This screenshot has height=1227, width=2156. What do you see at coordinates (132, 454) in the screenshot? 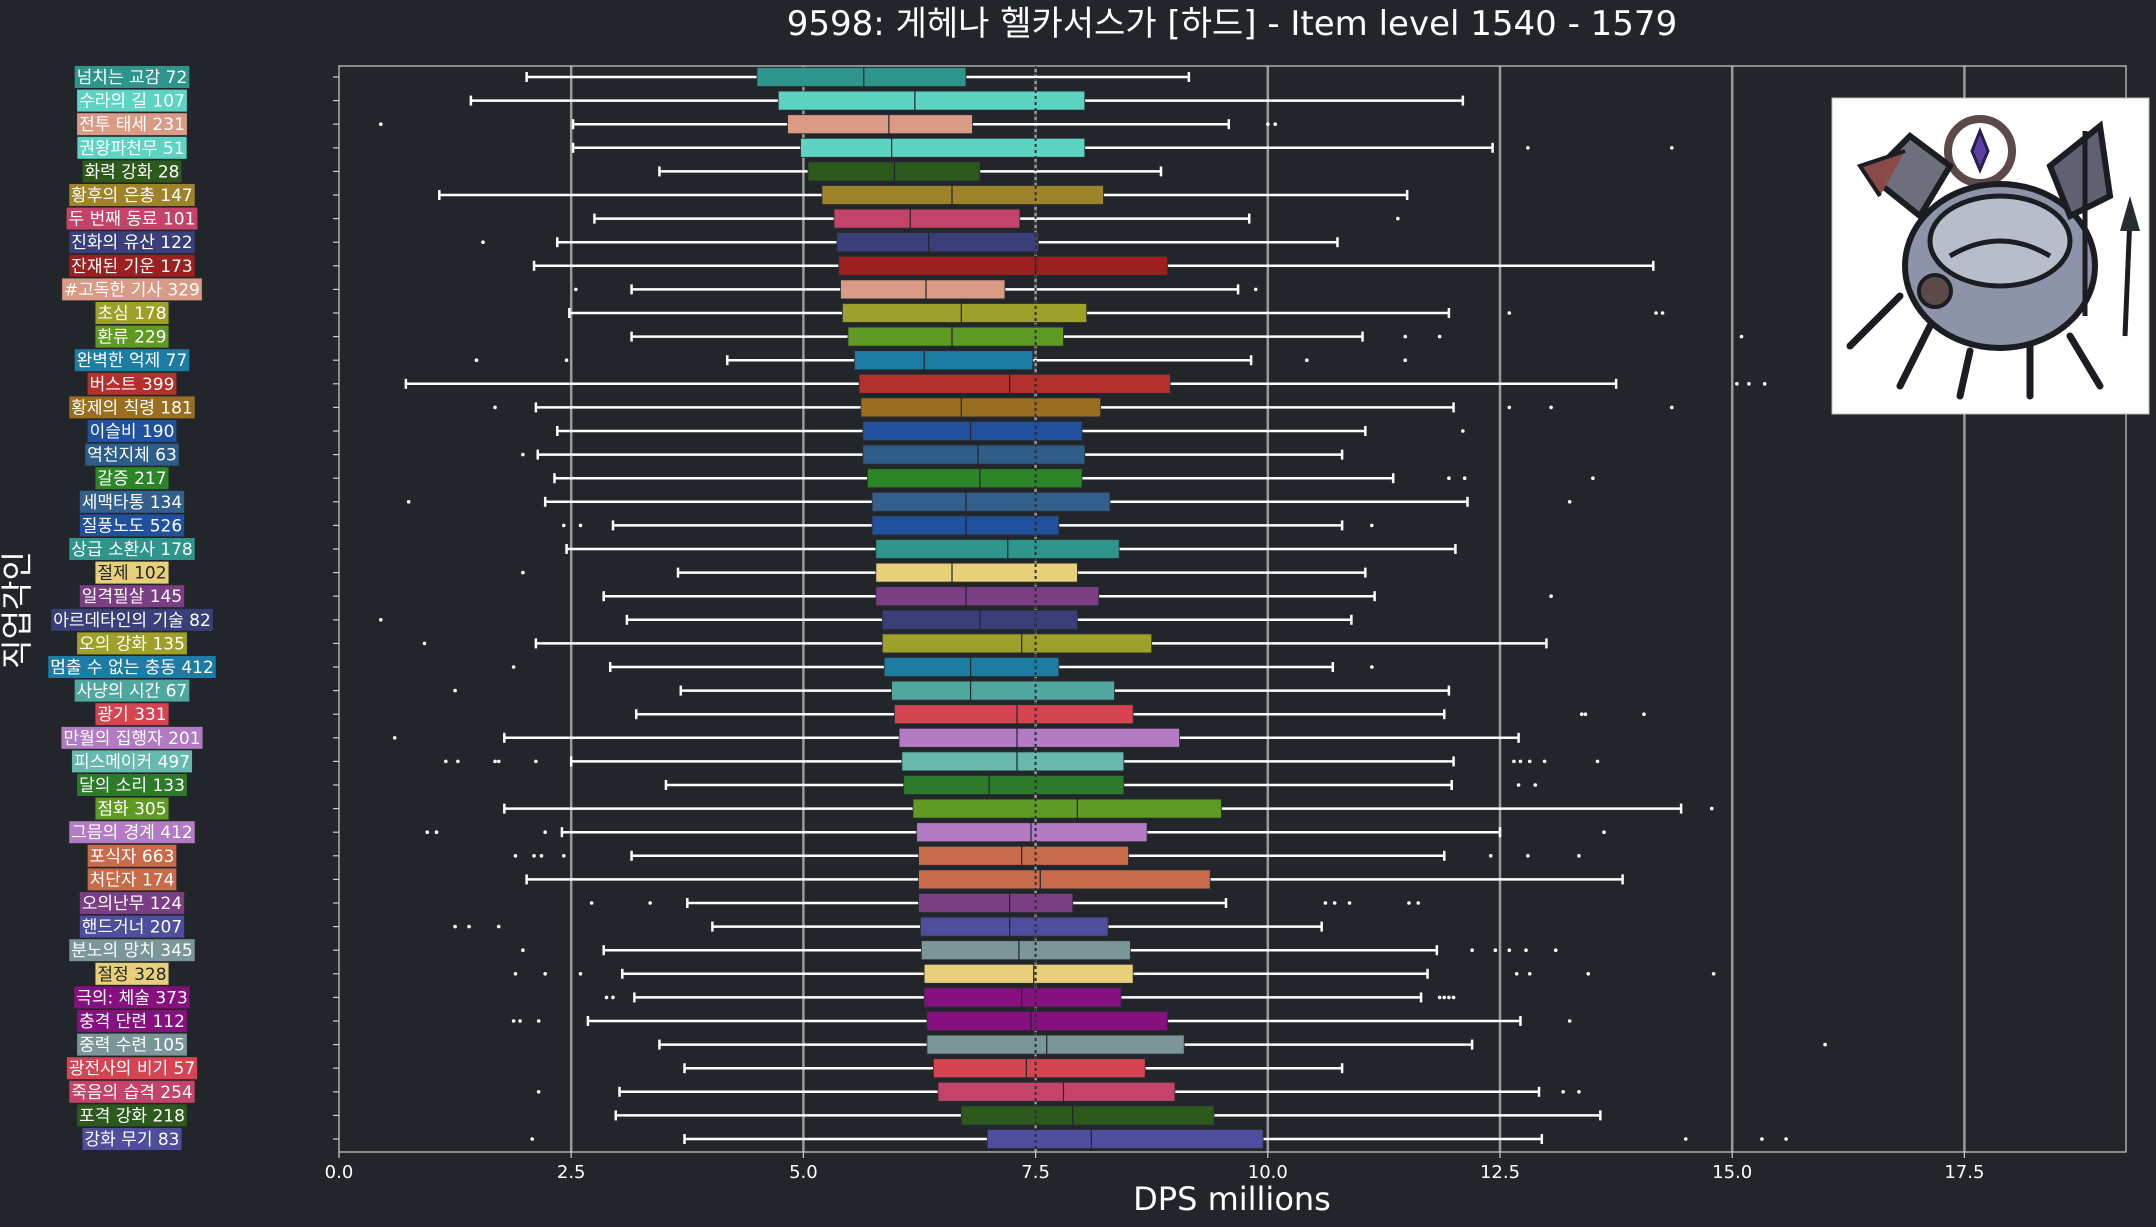
I see `category-label: 역천지체 63` at bounding box center [132, 454].